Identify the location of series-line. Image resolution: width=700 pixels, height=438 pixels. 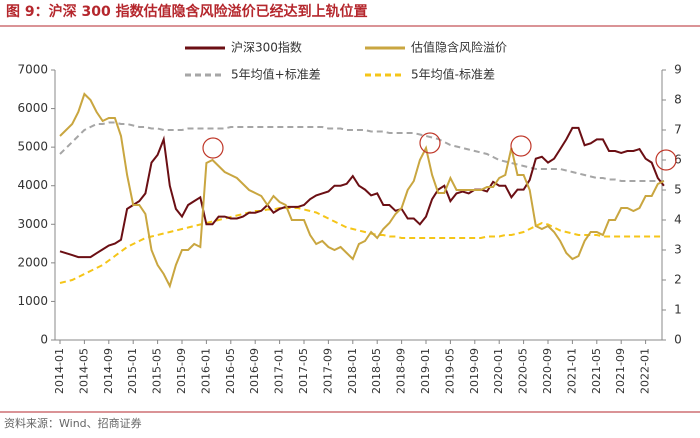
(361, 151).